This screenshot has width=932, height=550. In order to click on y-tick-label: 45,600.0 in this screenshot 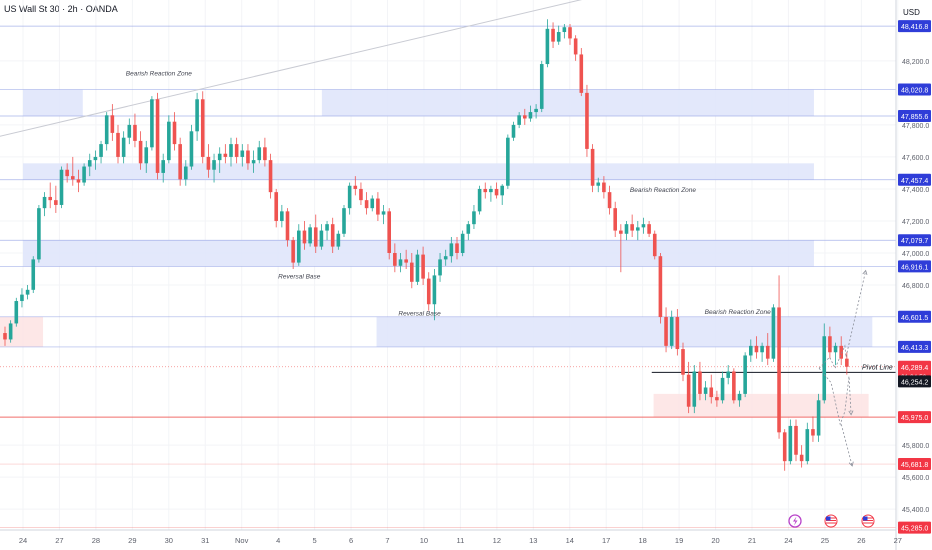, I will do `click(915, 478)`.